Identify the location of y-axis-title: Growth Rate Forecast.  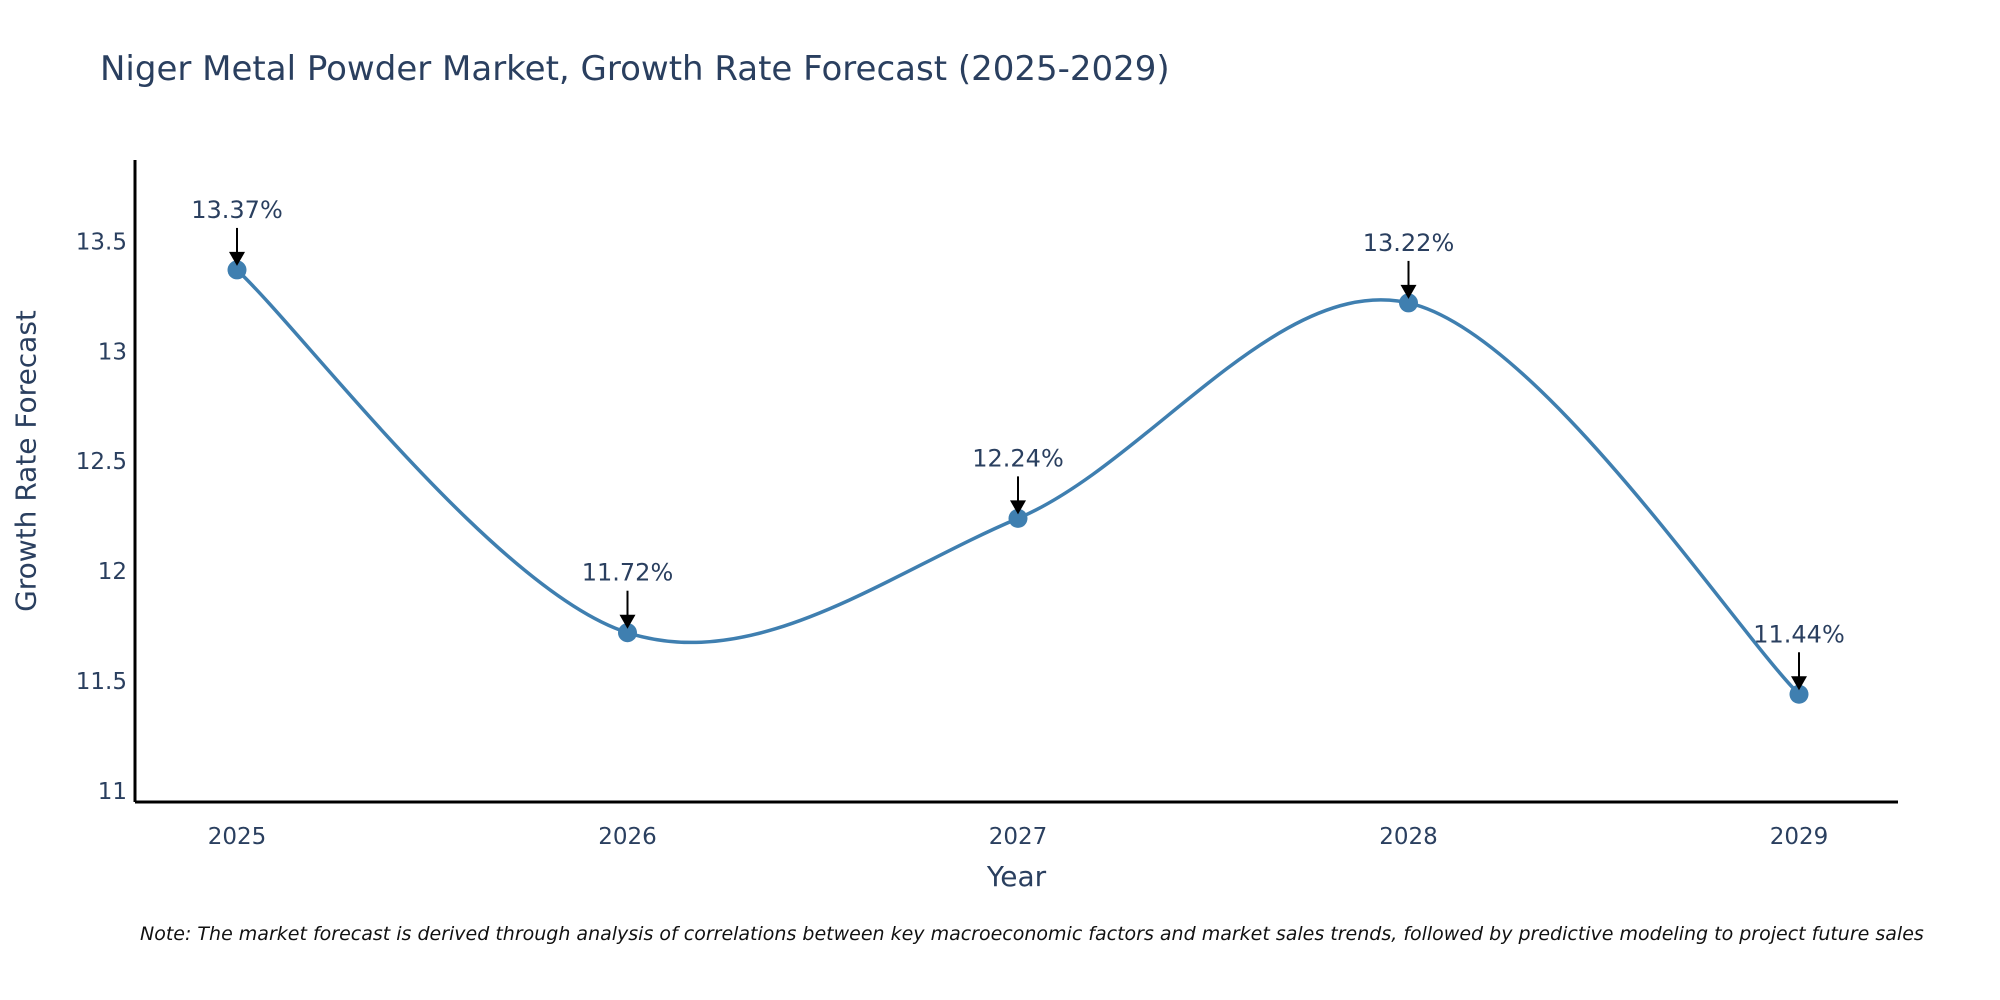
(26, 461).